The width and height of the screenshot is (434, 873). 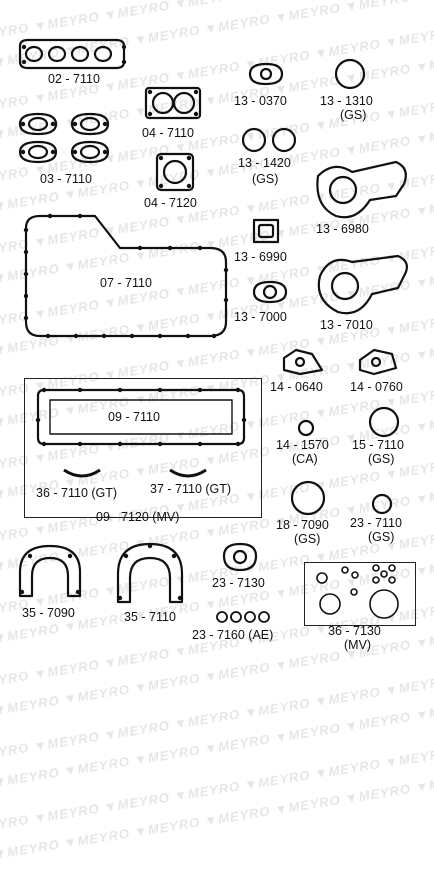 I want to click on ring-13-1420-a, so click(x=254, y=140).